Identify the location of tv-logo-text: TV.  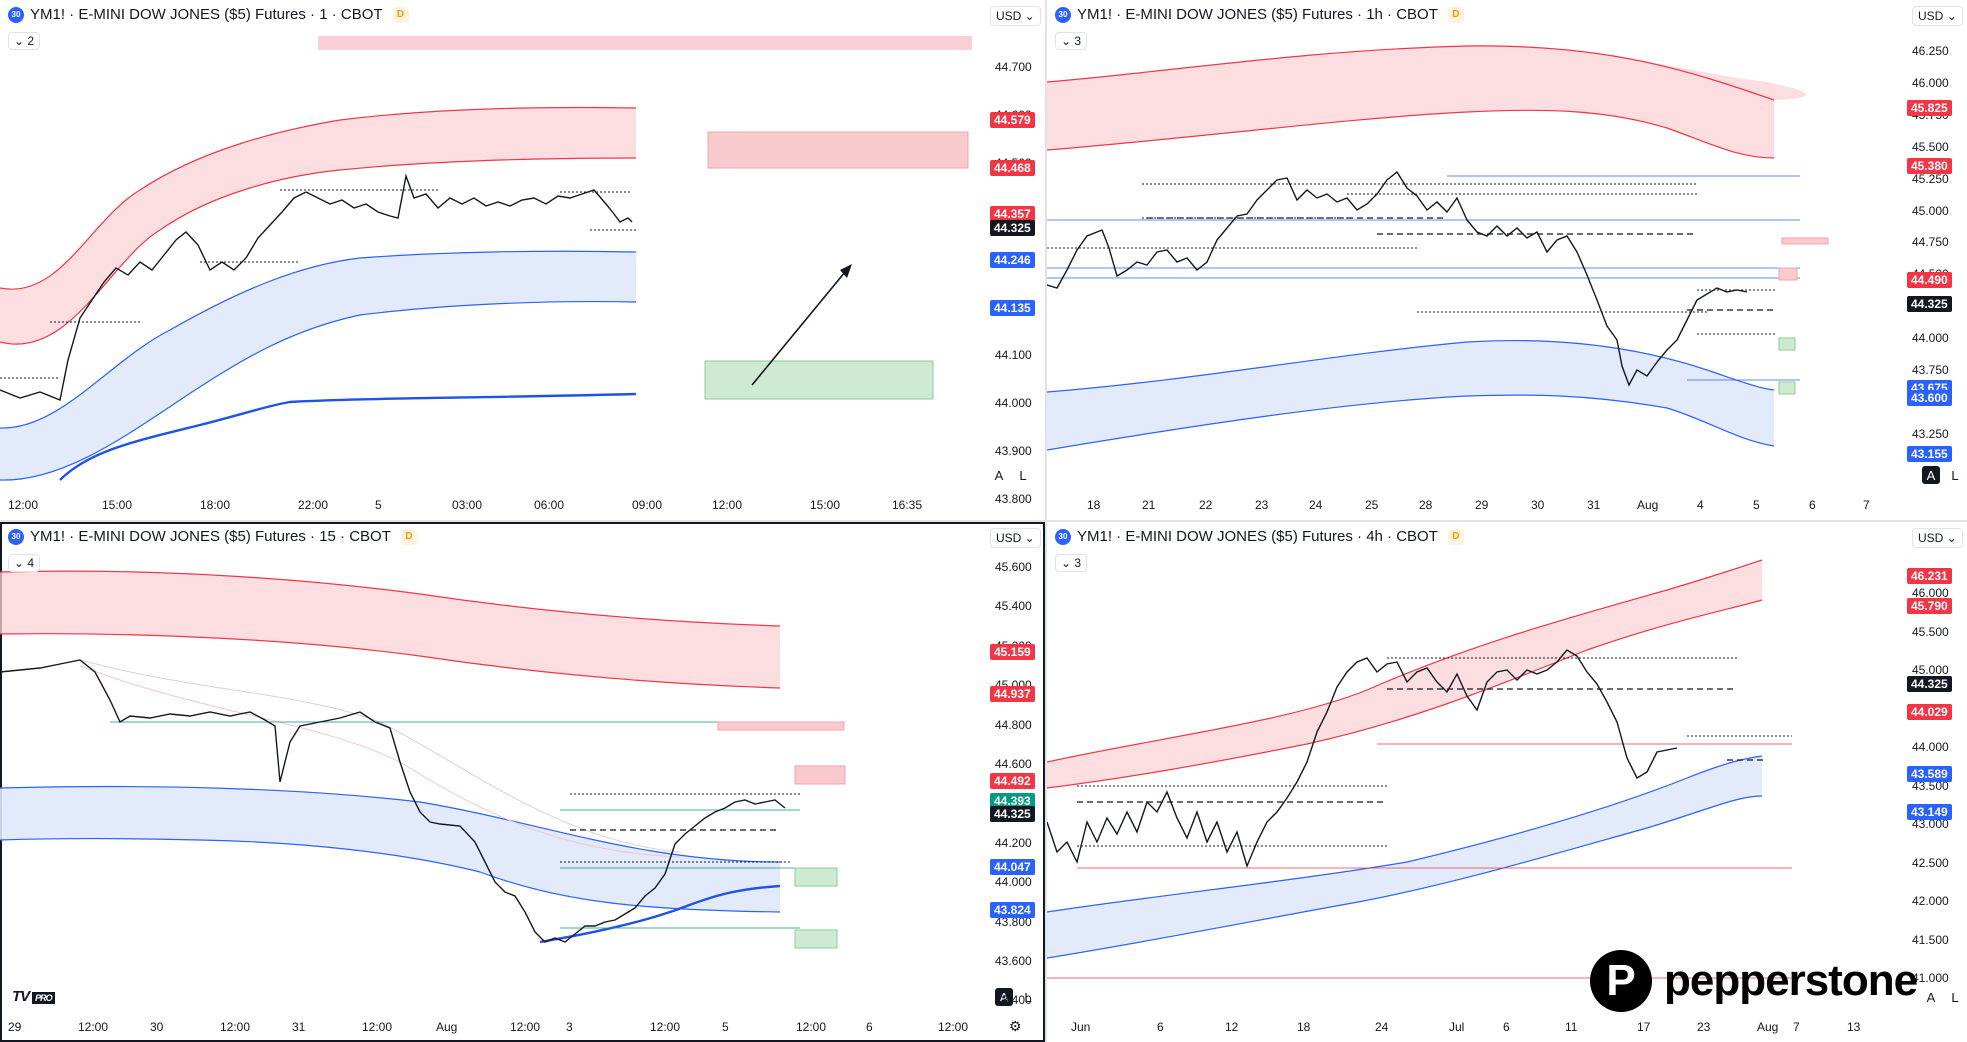
(21, 996).